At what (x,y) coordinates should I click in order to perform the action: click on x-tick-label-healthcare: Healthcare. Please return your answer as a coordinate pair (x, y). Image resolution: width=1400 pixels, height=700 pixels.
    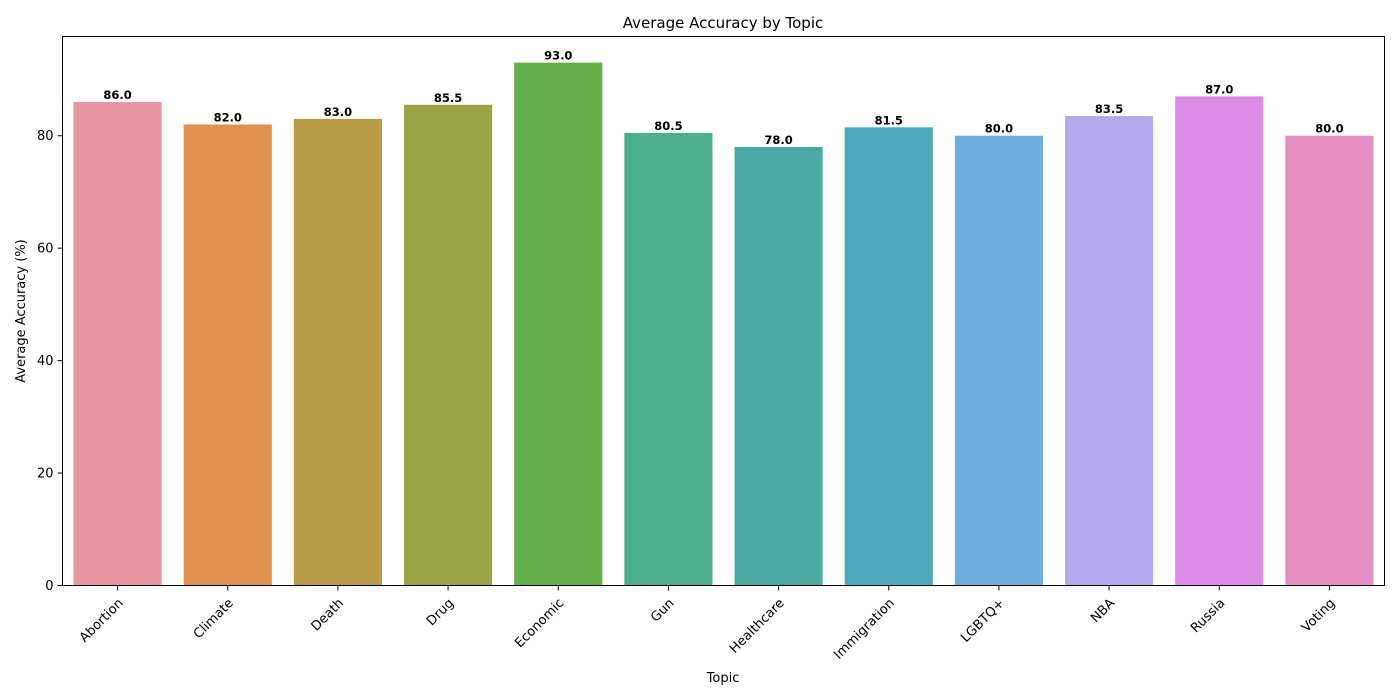
    Looking at the image, I should click on (757, 626).